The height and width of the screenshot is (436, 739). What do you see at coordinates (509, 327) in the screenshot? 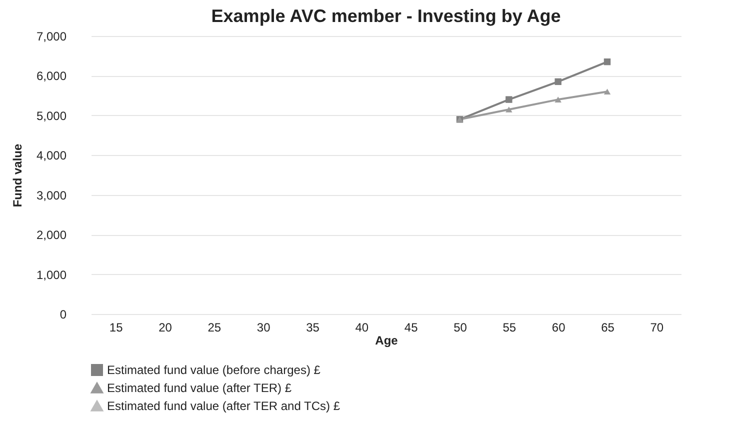
I see `x-tick-label: 55` at bounding box center [509, 327].